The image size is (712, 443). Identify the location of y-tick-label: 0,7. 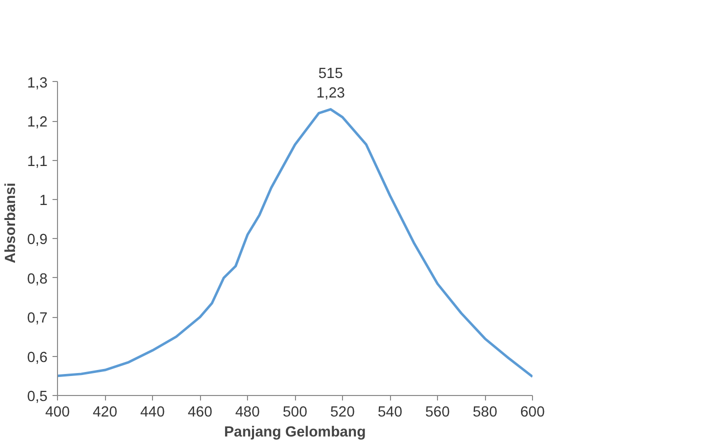
(37, 318).